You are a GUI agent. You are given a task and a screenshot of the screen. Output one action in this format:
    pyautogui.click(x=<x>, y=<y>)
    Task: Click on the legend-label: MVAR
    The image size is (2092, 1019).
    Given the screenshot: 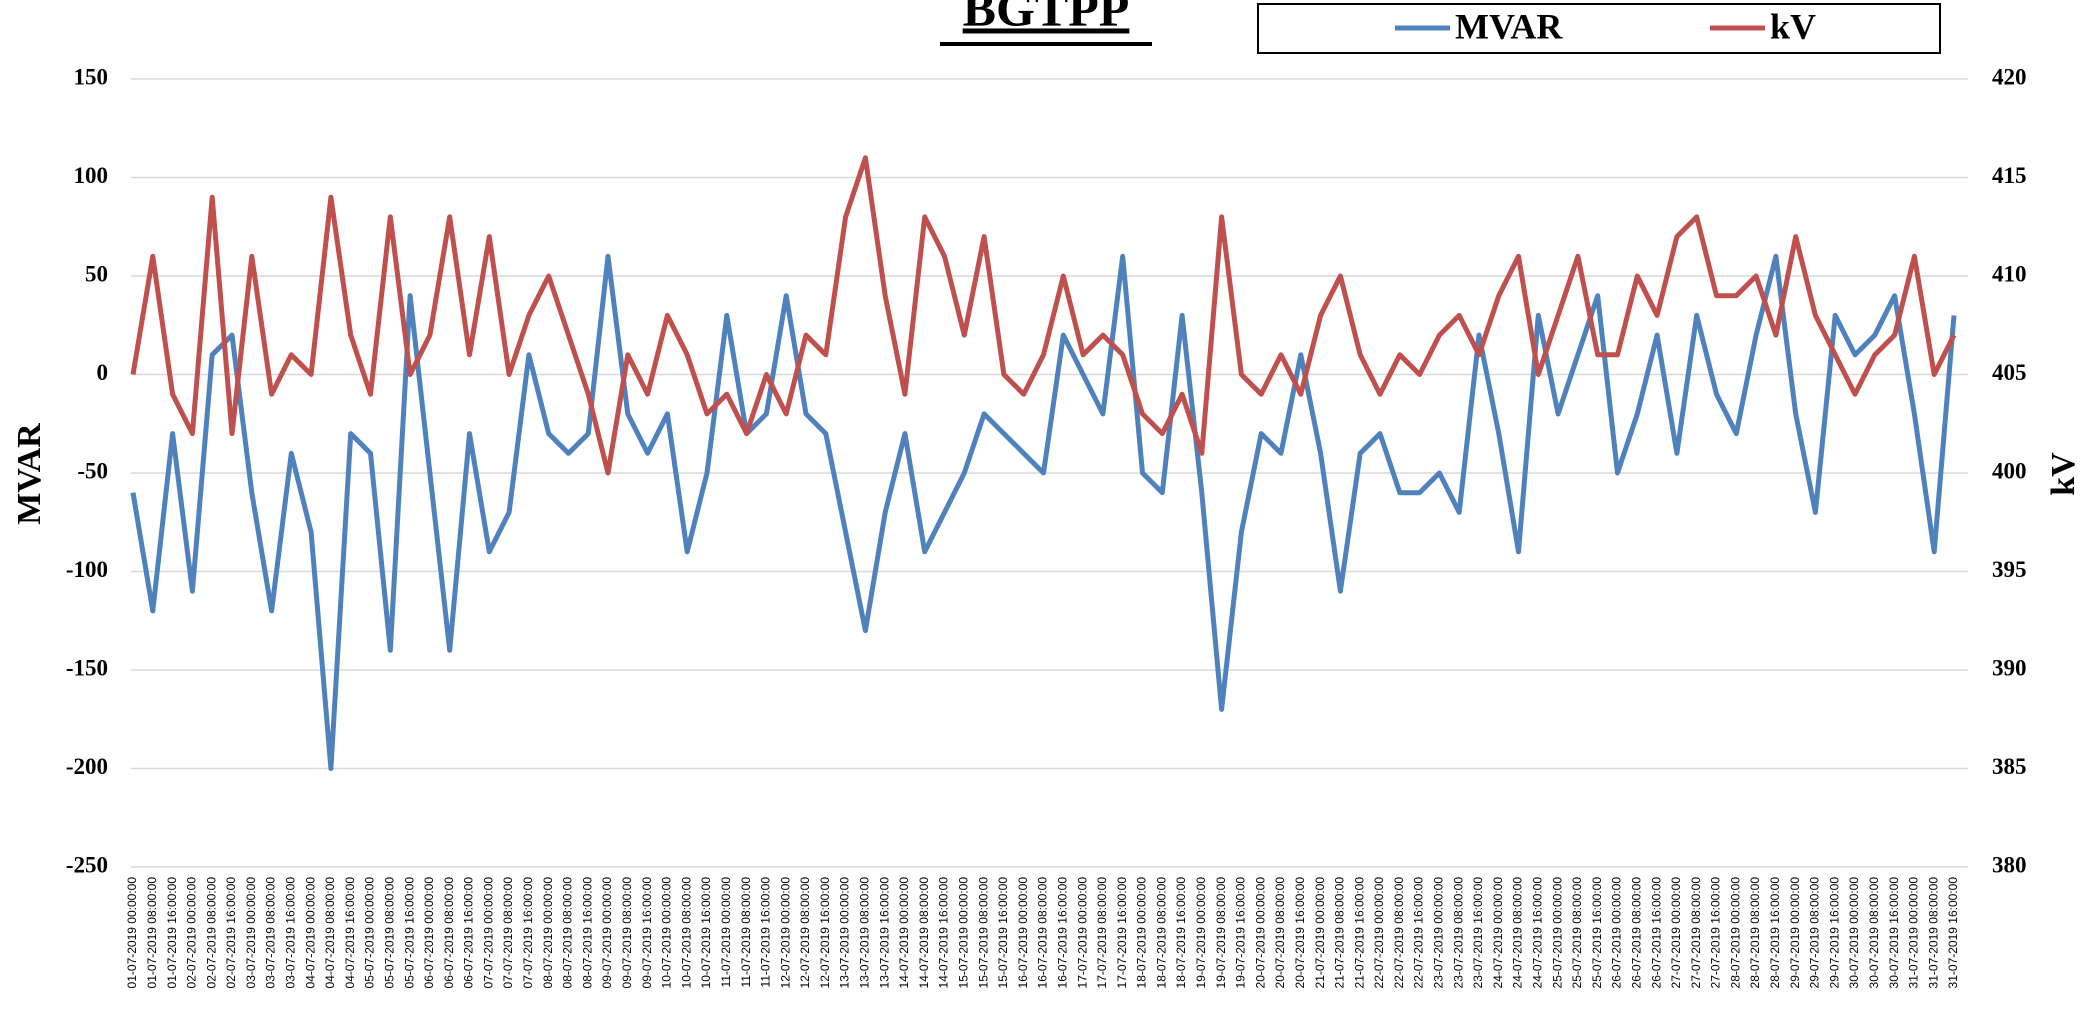 What is the action you would take?
    pyautogui.click(x=1509, y=26)
    